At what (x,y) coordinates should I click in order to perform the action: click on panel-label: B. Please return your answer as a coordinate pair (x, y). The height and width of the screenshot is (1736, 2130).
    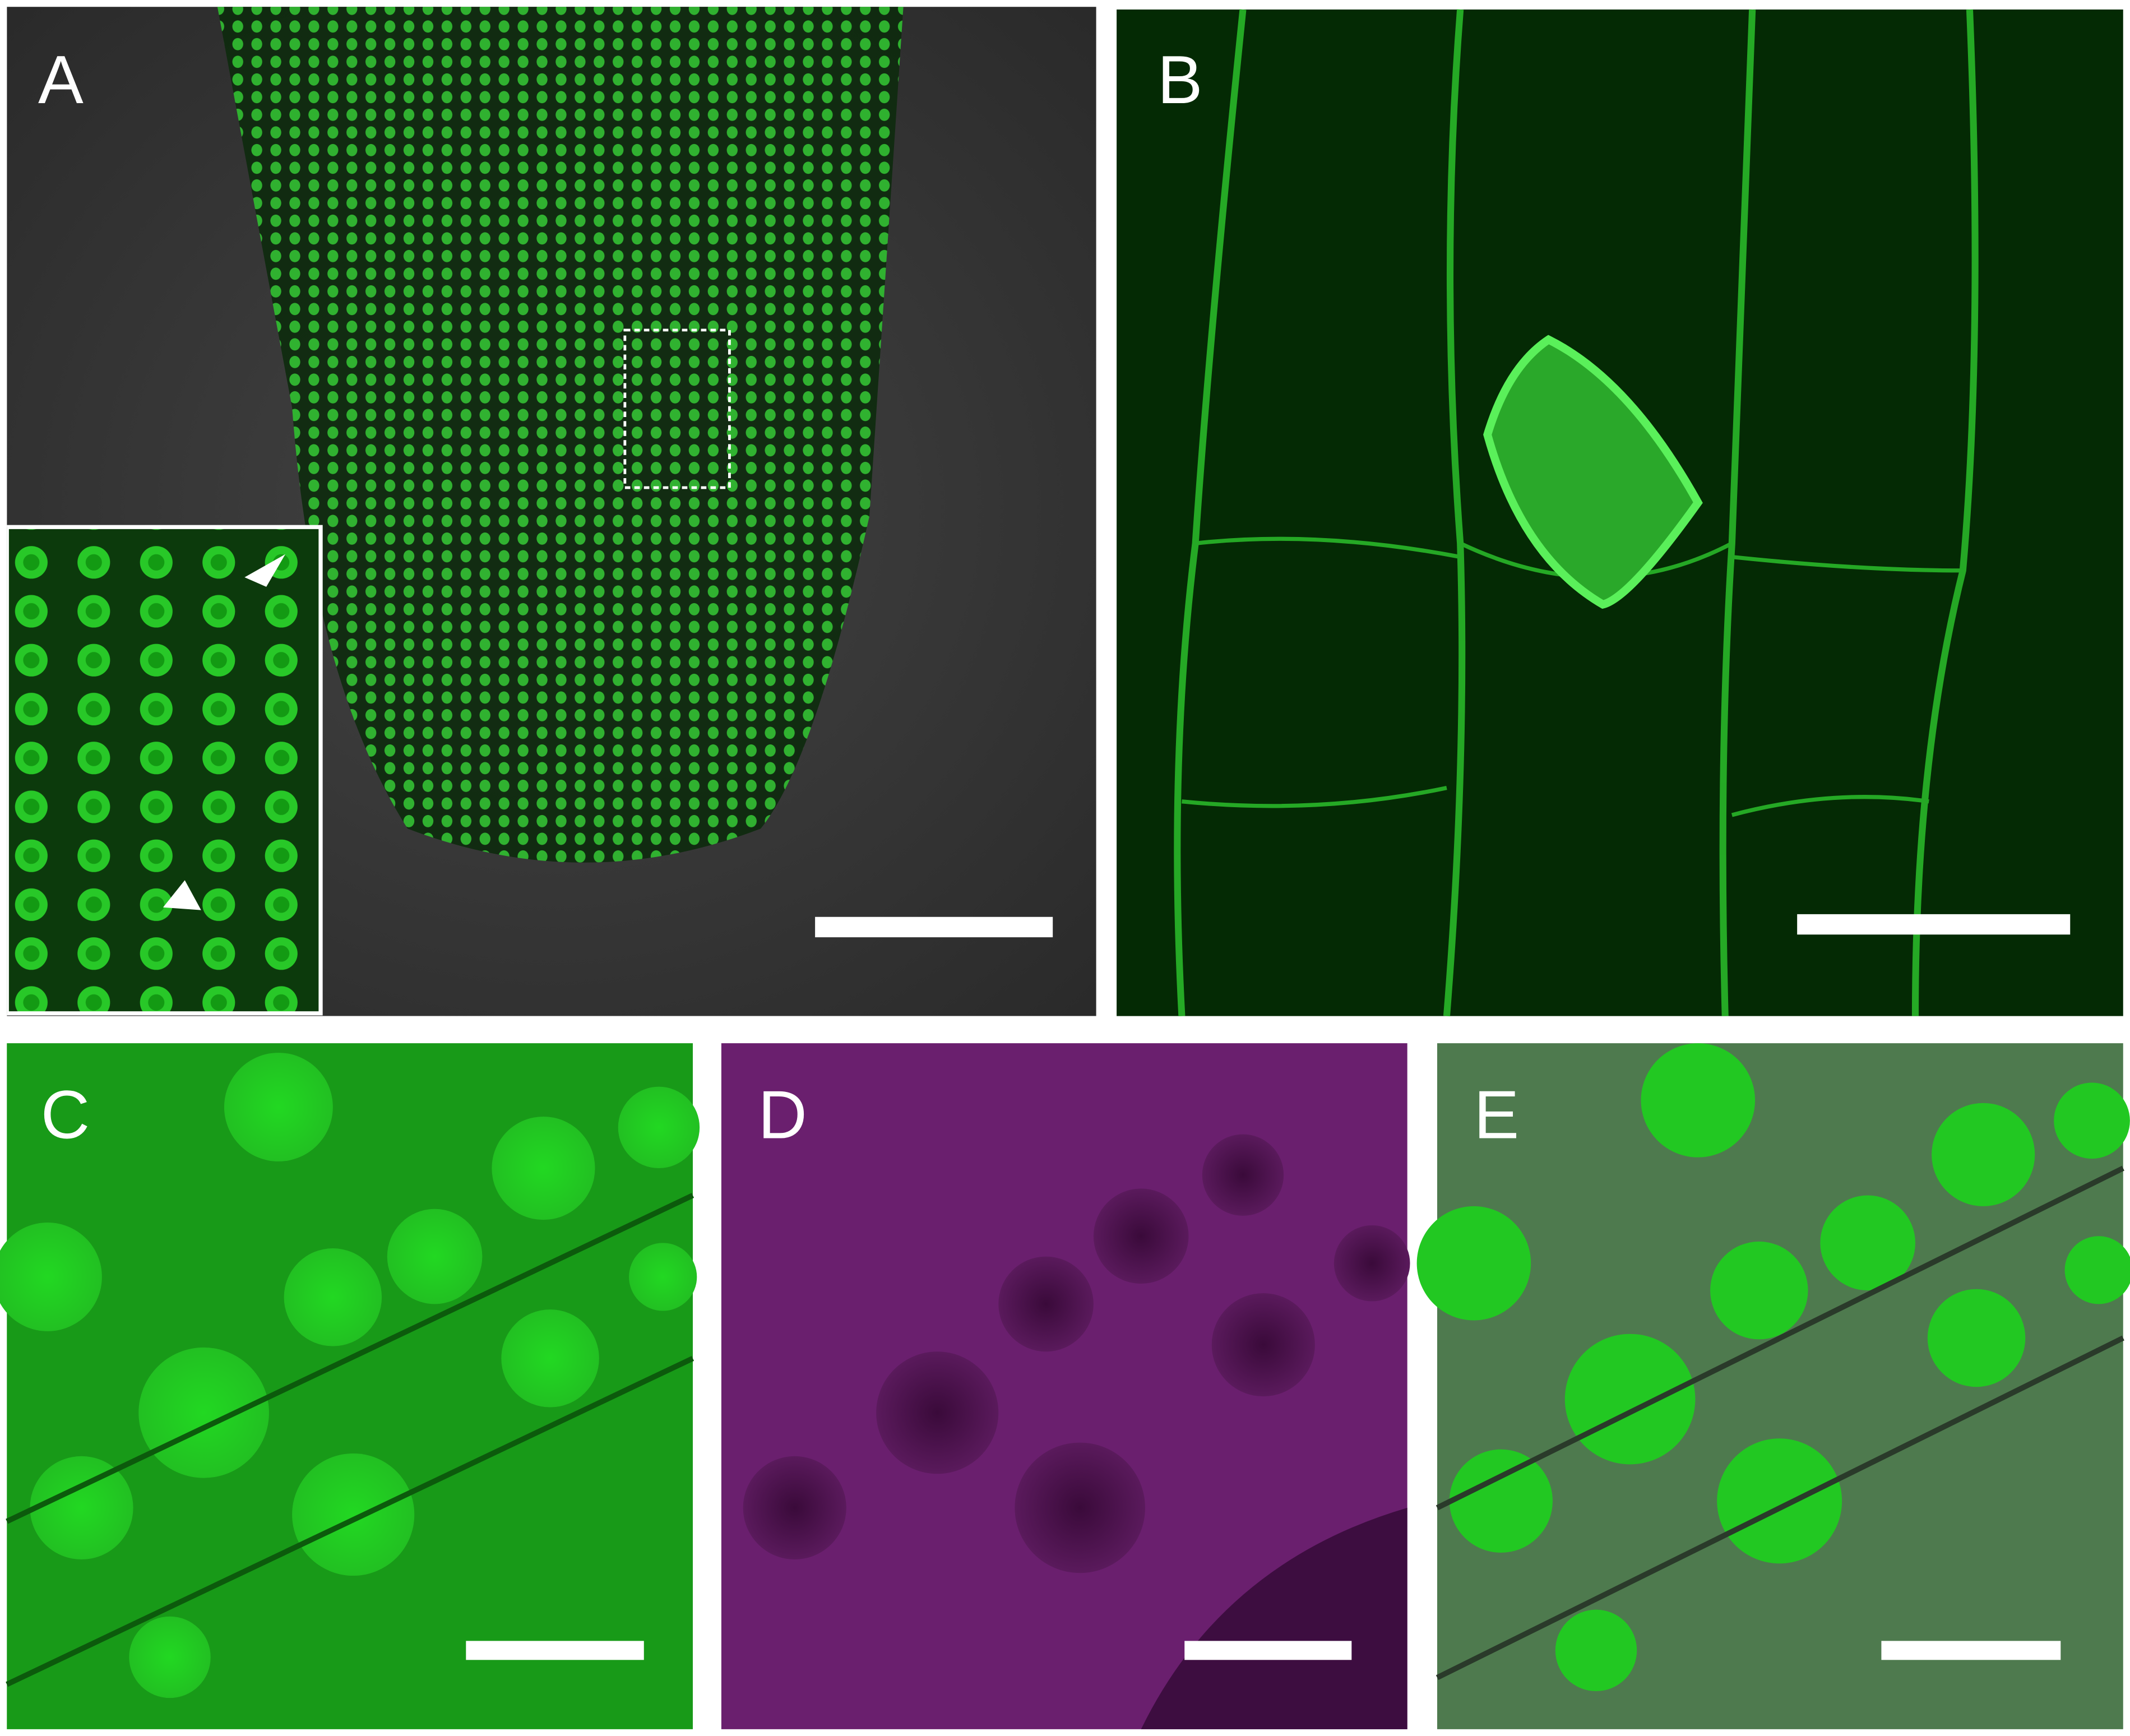
    Looking at the image, I should click on (1180, 79).